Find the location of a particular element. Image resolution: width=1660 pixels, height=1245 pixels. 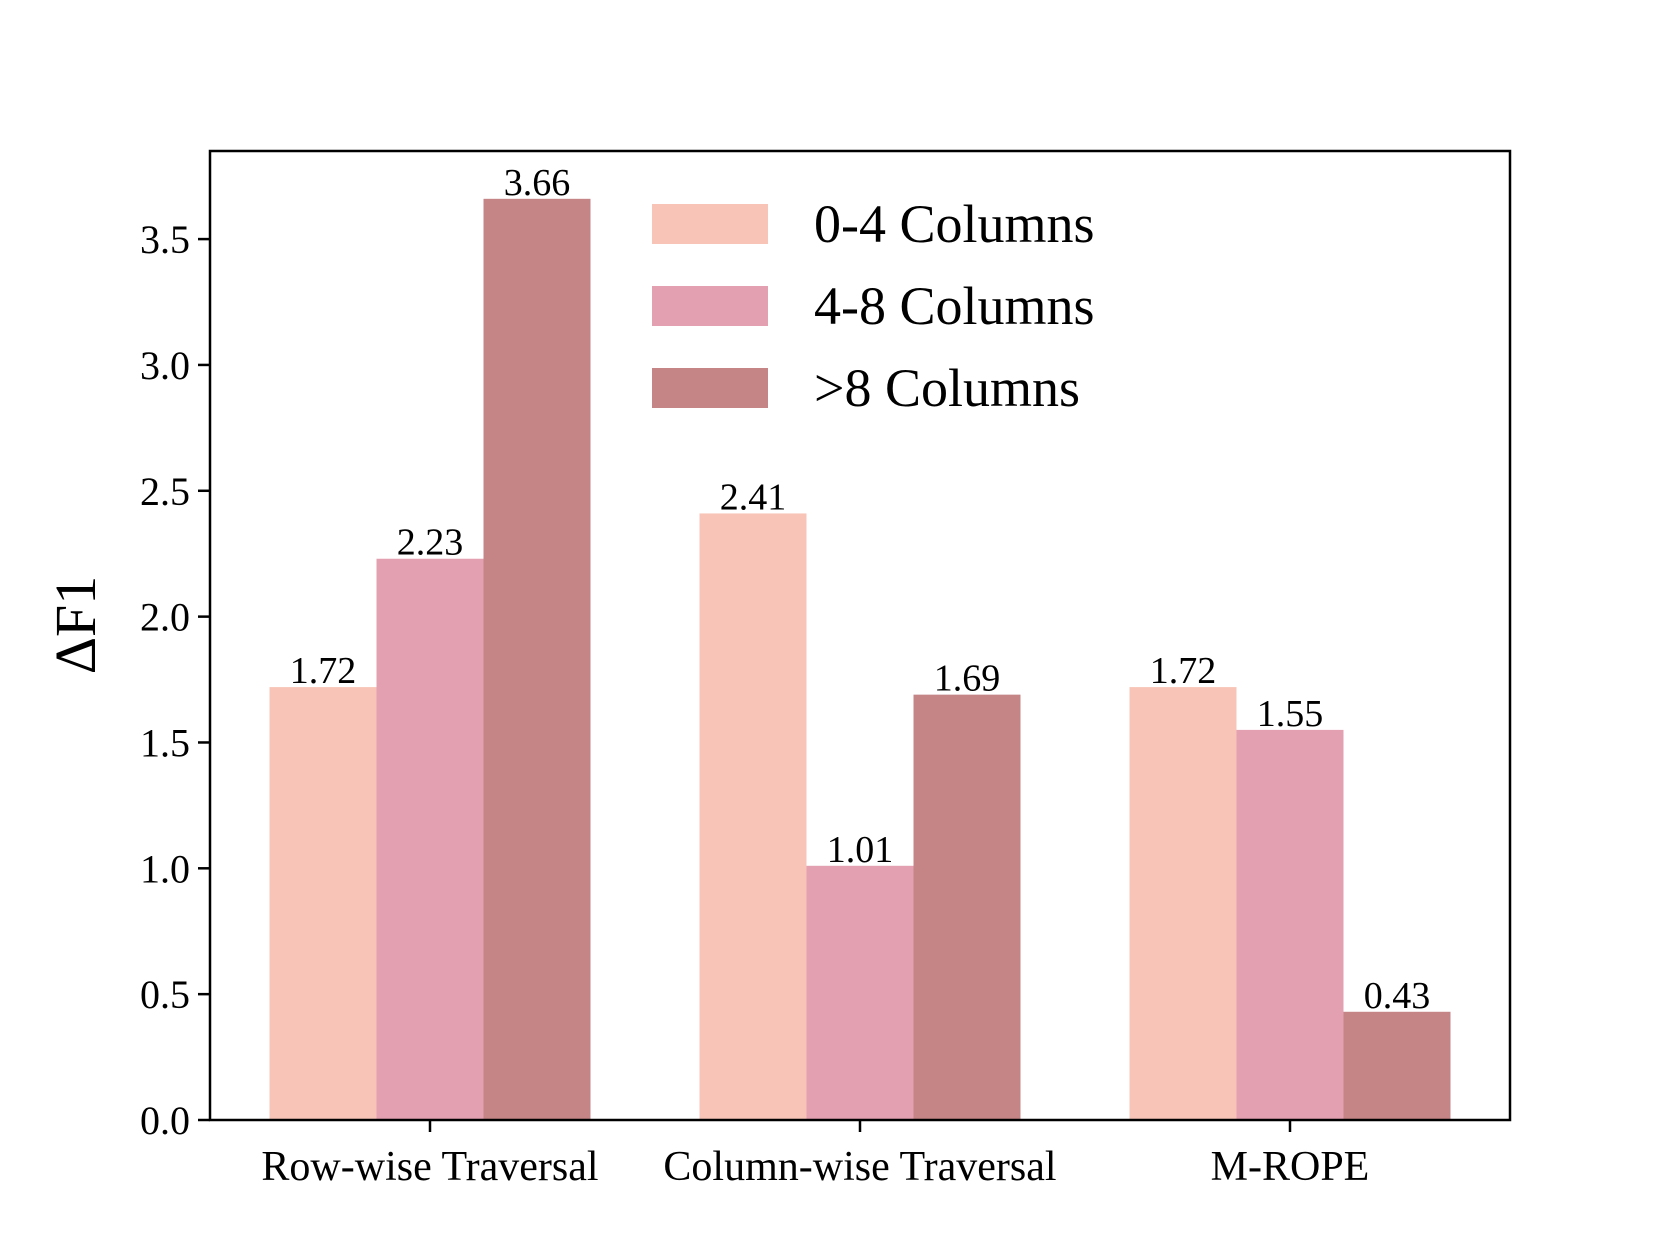

data-label-2-1: 1.55 is located at coordinates (1290, 714).